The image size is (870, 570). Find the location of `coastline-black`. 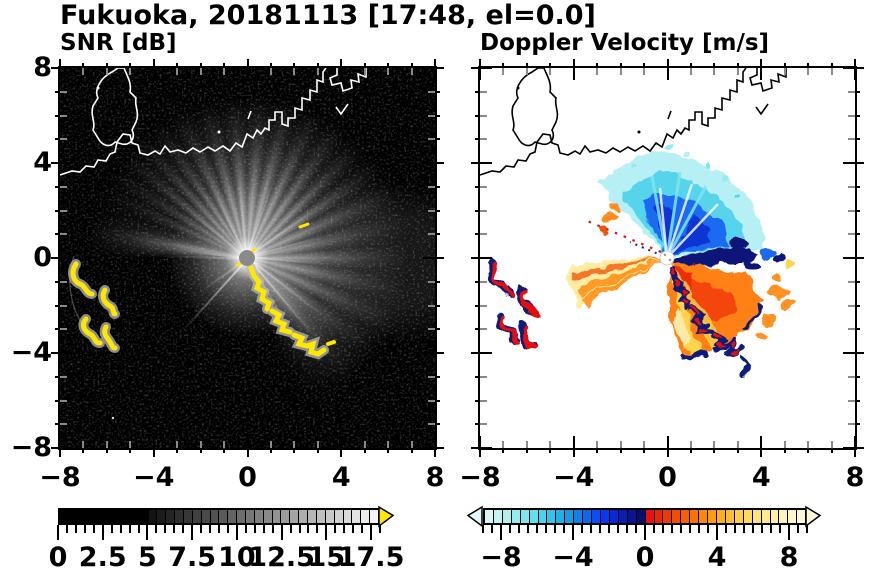

coastline-black is located at coordinates (633, 122).